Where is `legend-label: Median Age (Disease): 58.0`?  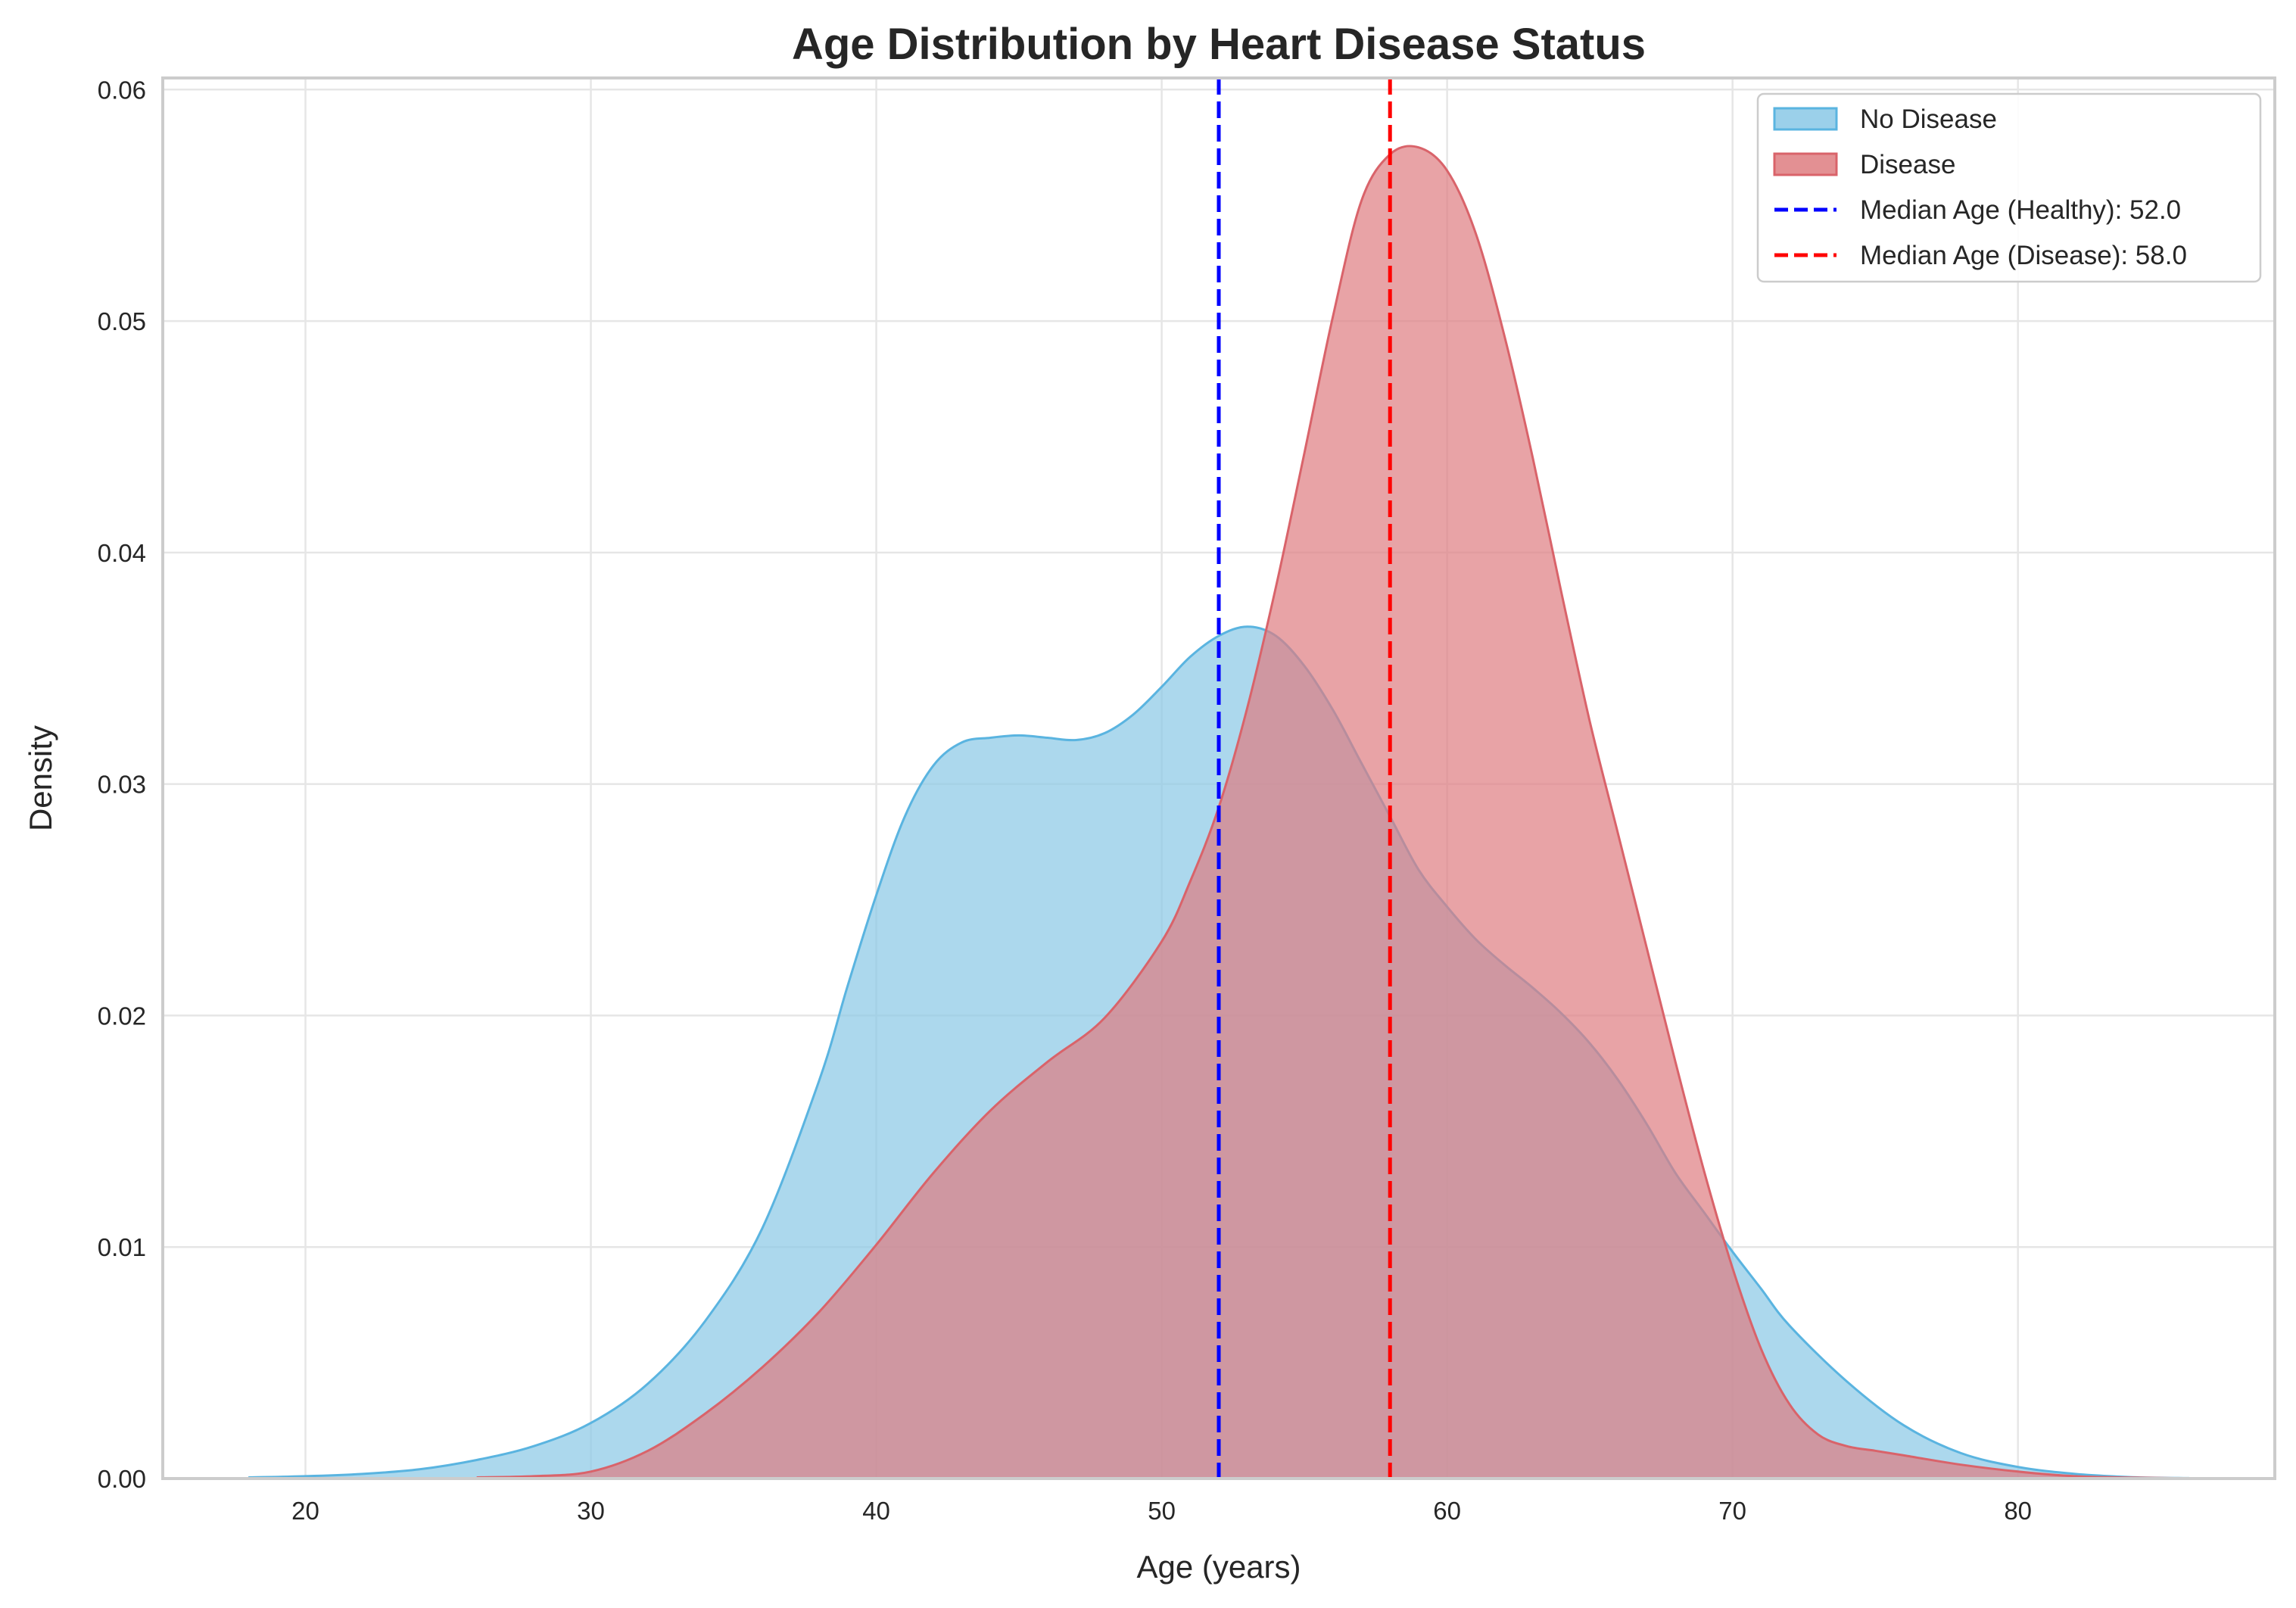 legend-label: Median Age (Disease): 58.0 is located at coordinates (2023, 255).